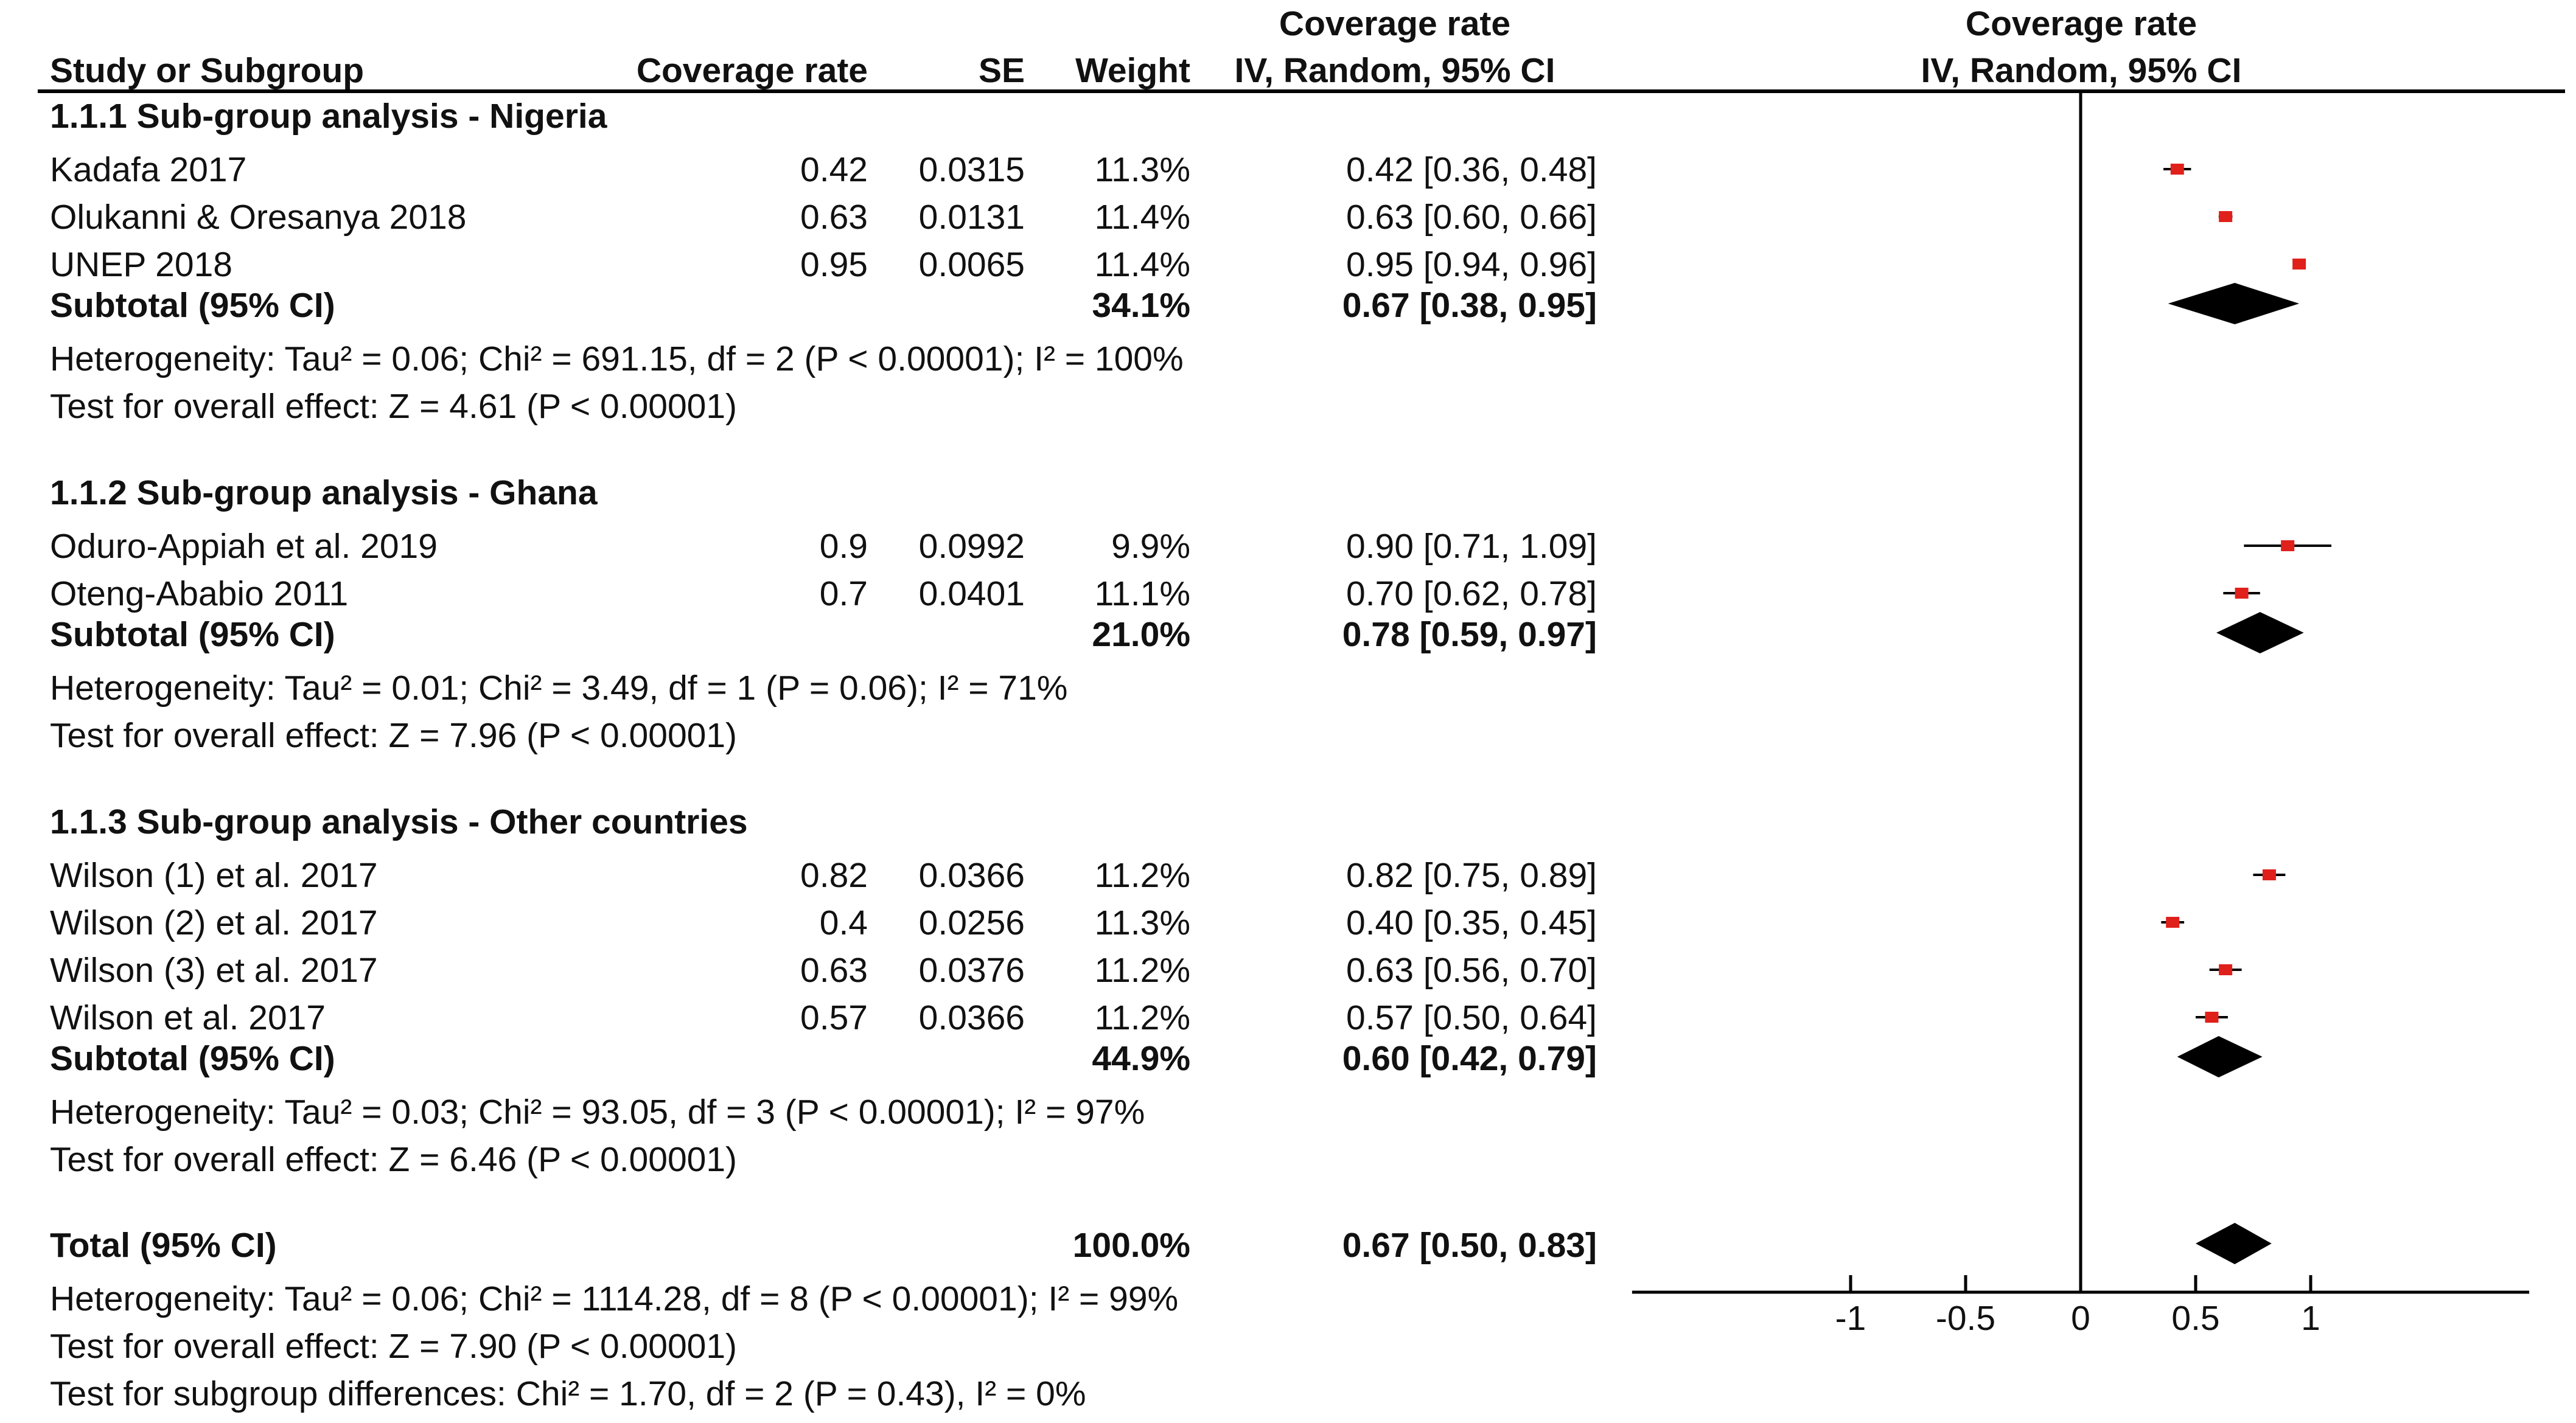 The image size is (2576, 1423). I want to click on study-se: 0.0256, so click(972, 922).